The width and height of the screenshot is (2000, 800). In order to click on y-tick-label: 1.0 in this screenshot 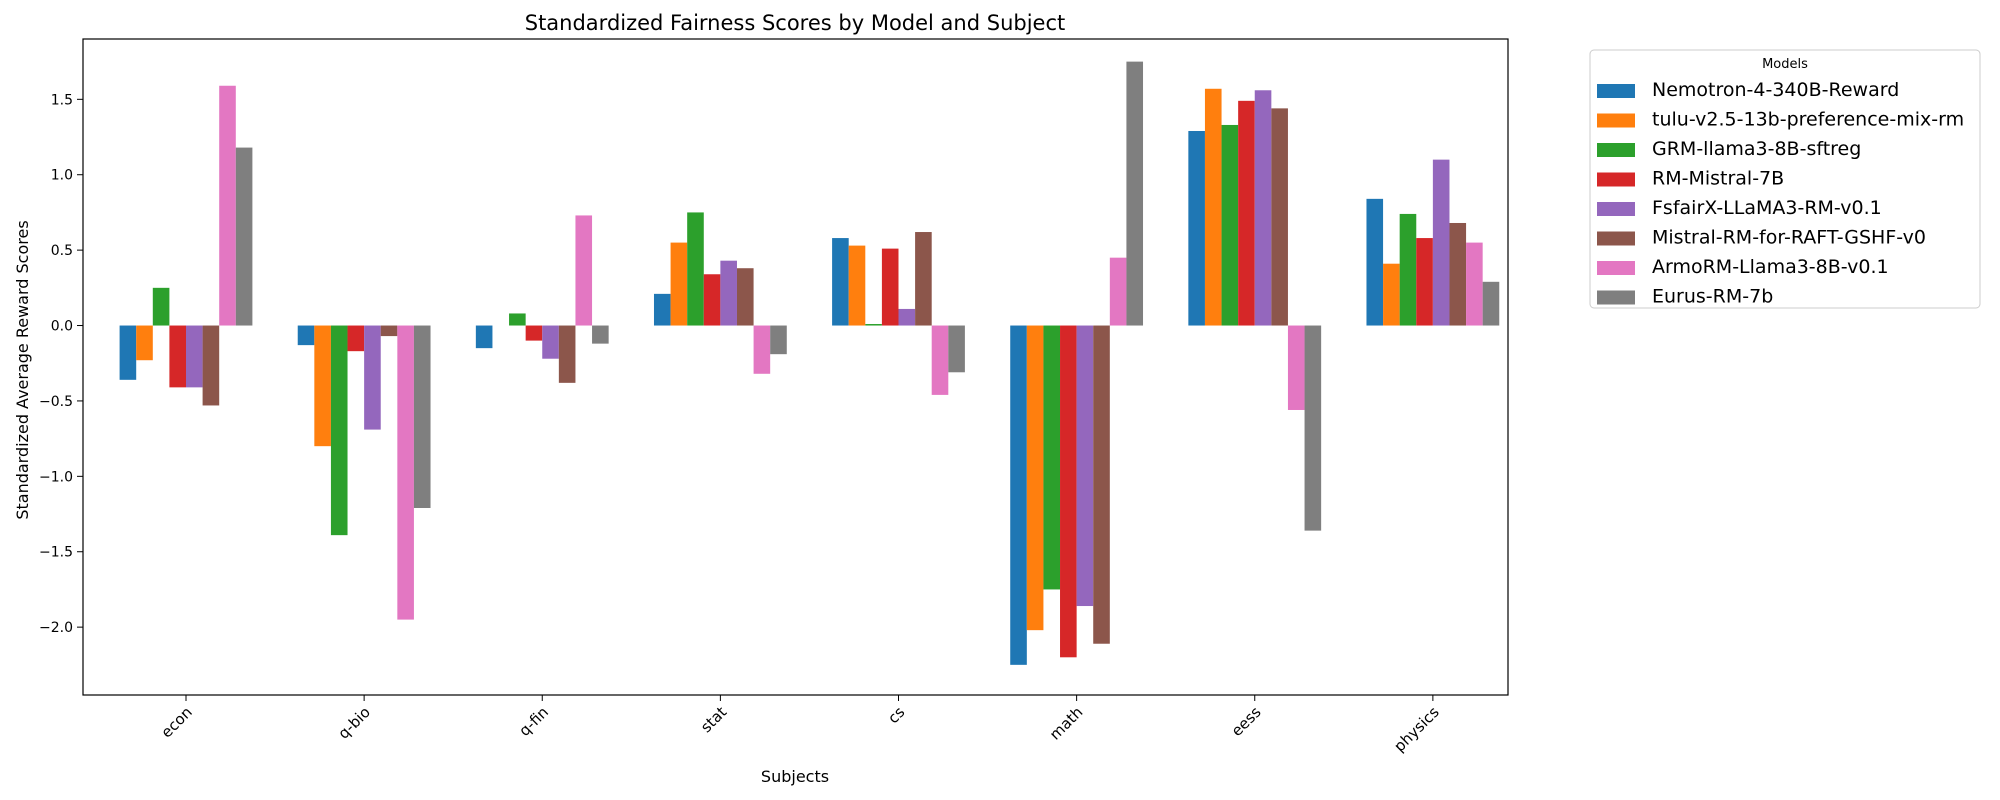, I will do `click(62, 176)`.